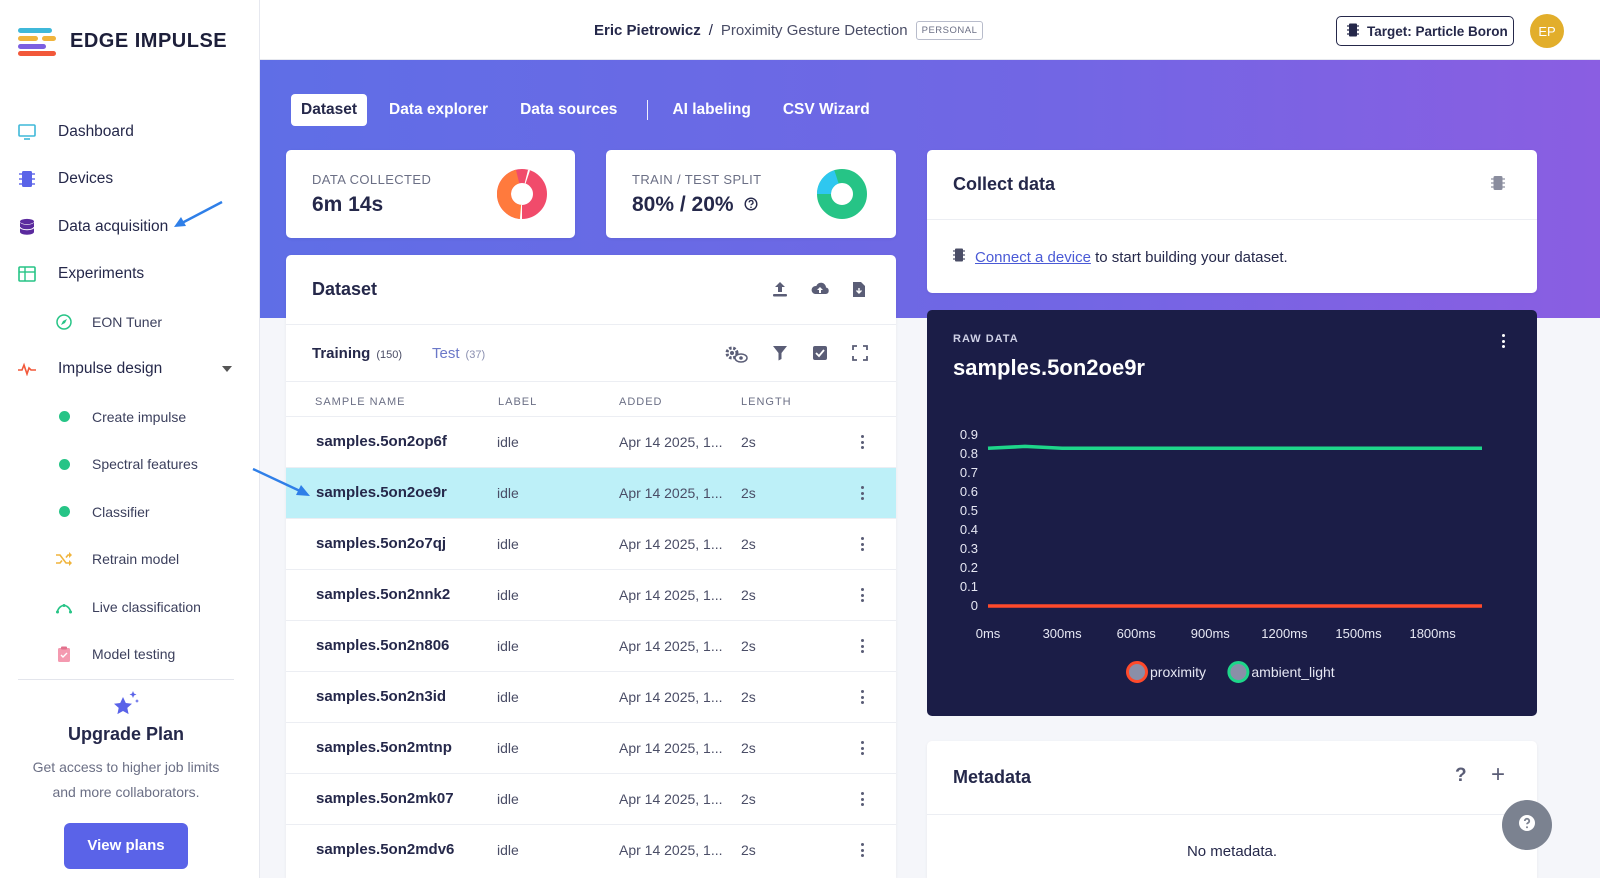 The width and height of the screenshot is (1600, 878). Describe the element at coordinates (1033, 257) in the screenshot. I see `connect-device-link: Connect a device` at that location.